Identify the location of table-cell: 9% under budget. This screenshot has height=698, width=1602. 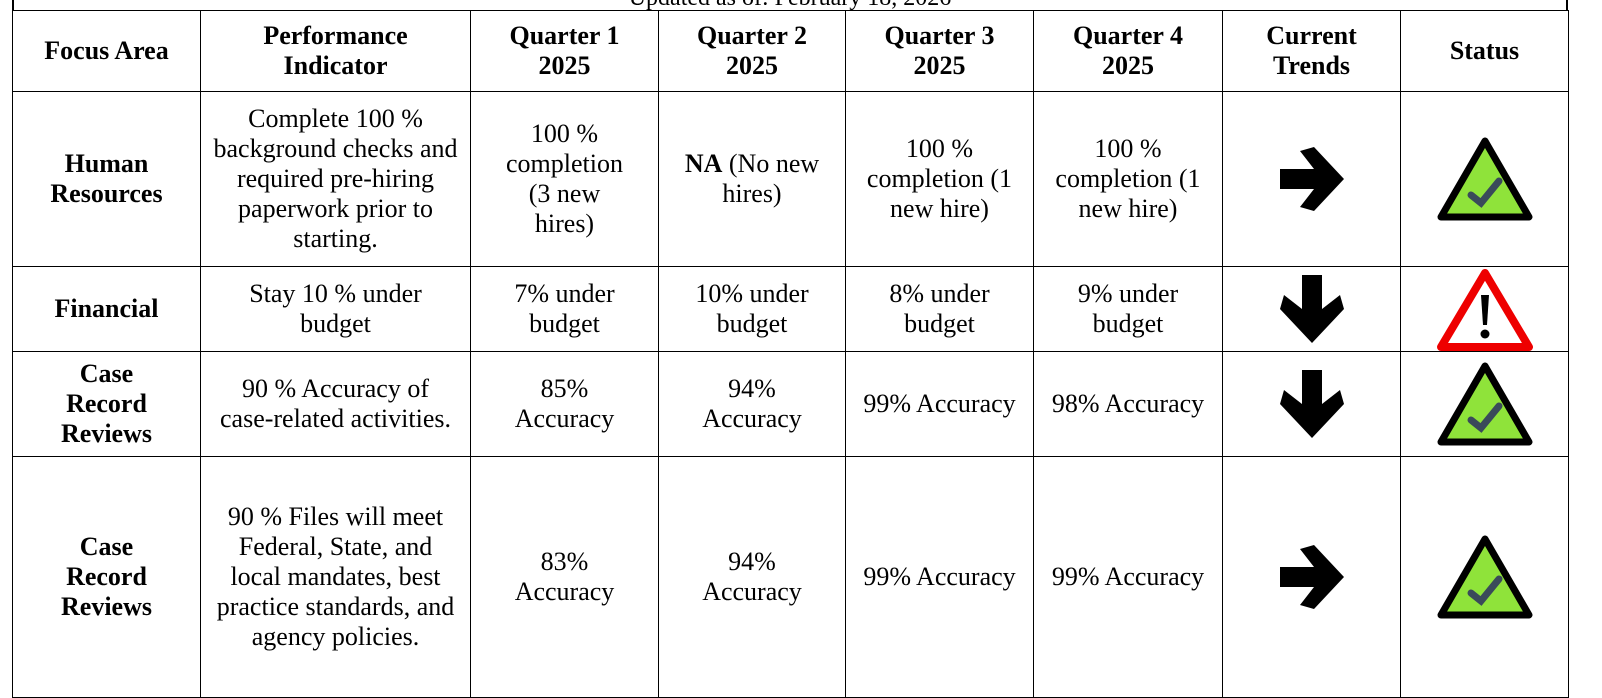
(1128, 309).